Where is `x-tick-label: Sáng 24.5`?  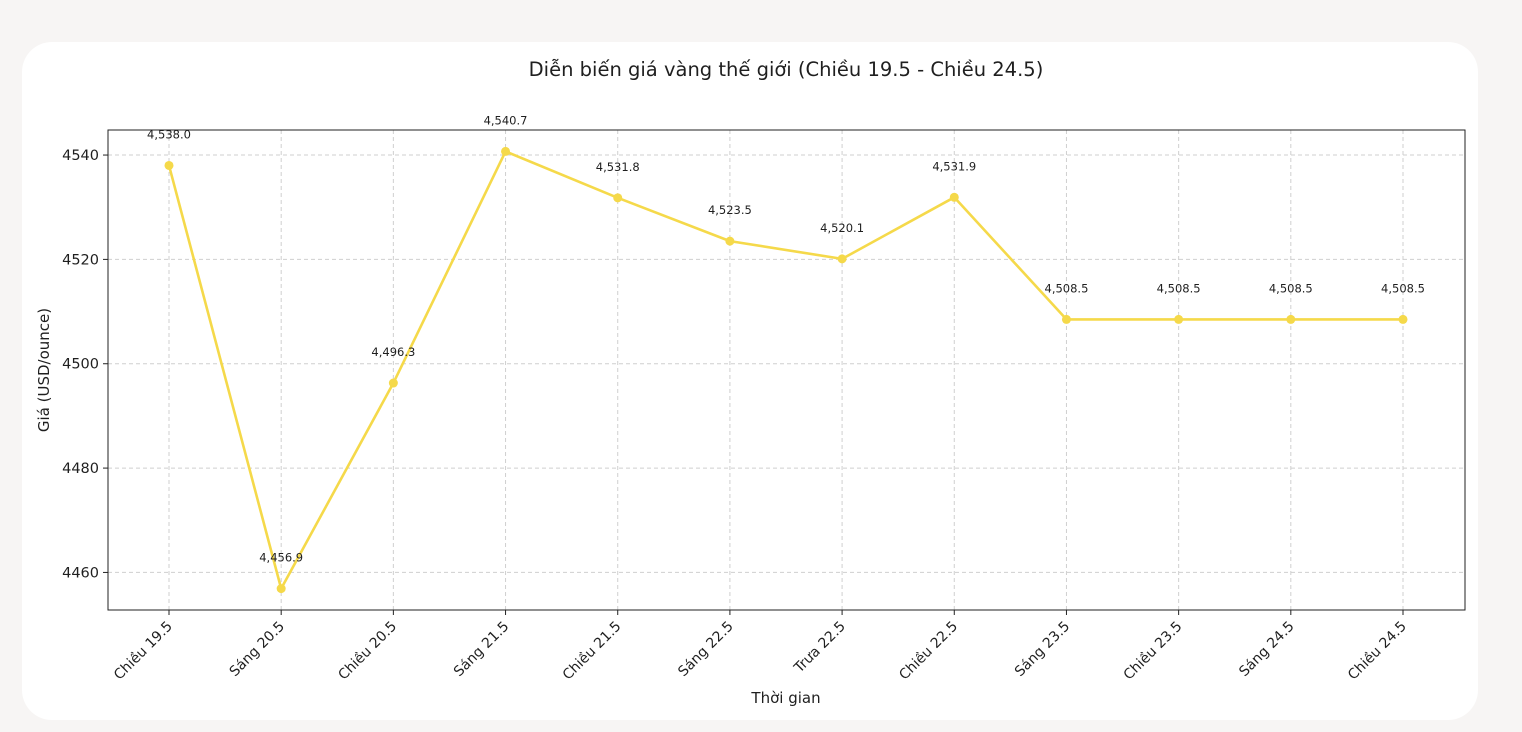
x-tick-label: Sáng 24.5 is located at coordinates (1266, 649).